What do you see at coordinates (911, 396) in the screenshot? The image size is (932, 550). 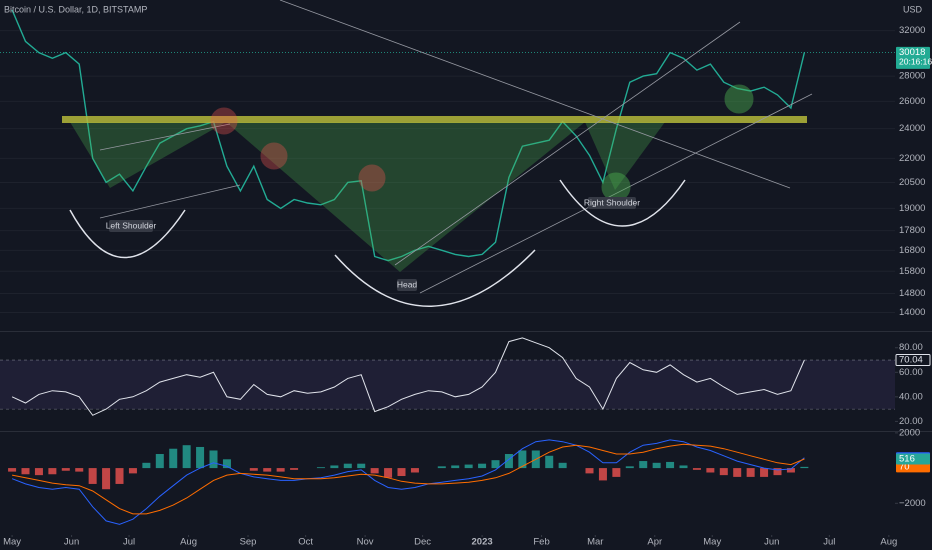 I see `y-tick-label: 40.00` at bounding box center [911, 396].